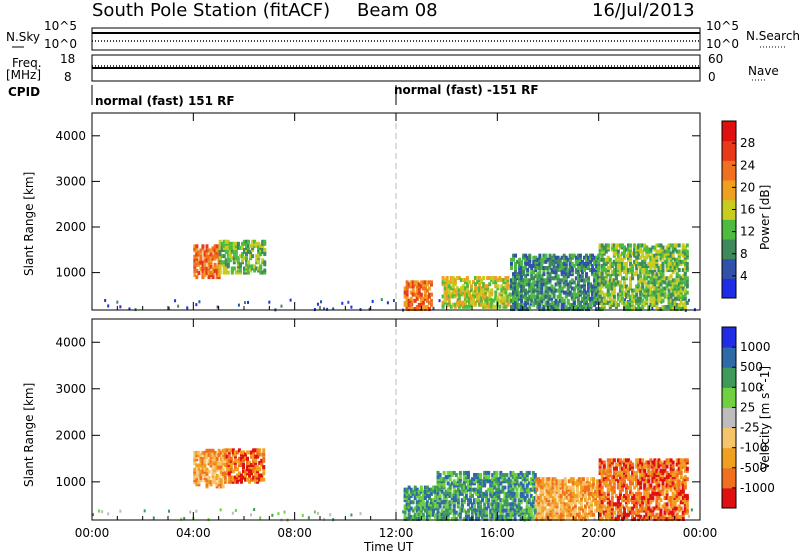 The height and width of the screenshot is (554, 800). I want to click on power-colorbar-segment, so click(729, 209).